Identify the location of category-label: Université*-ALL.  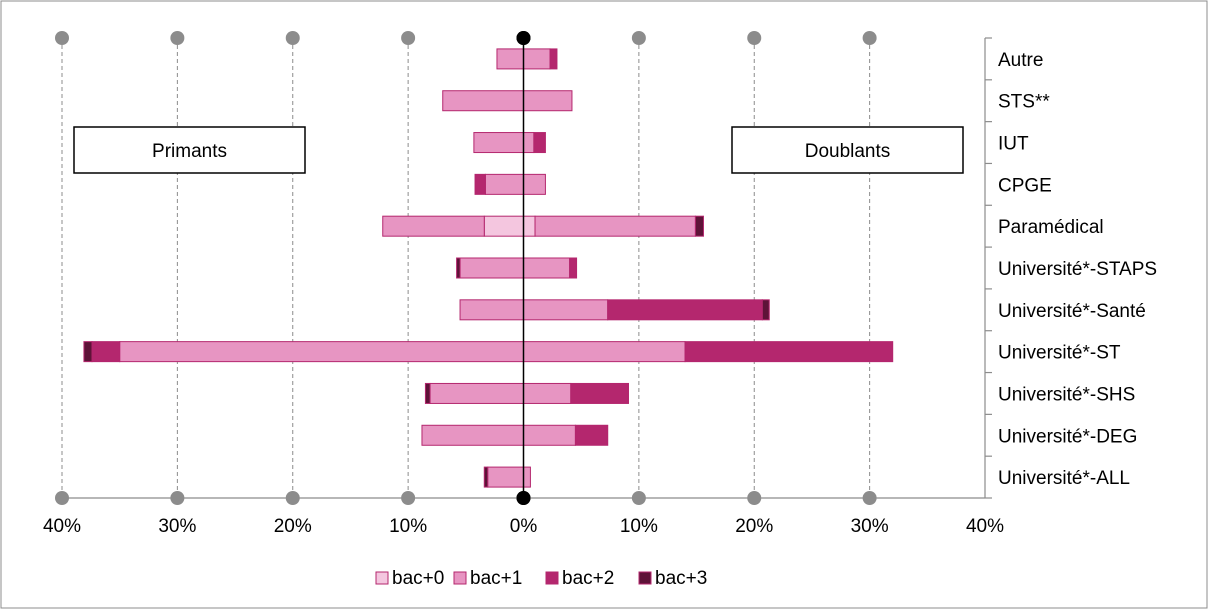
(1064, 478).